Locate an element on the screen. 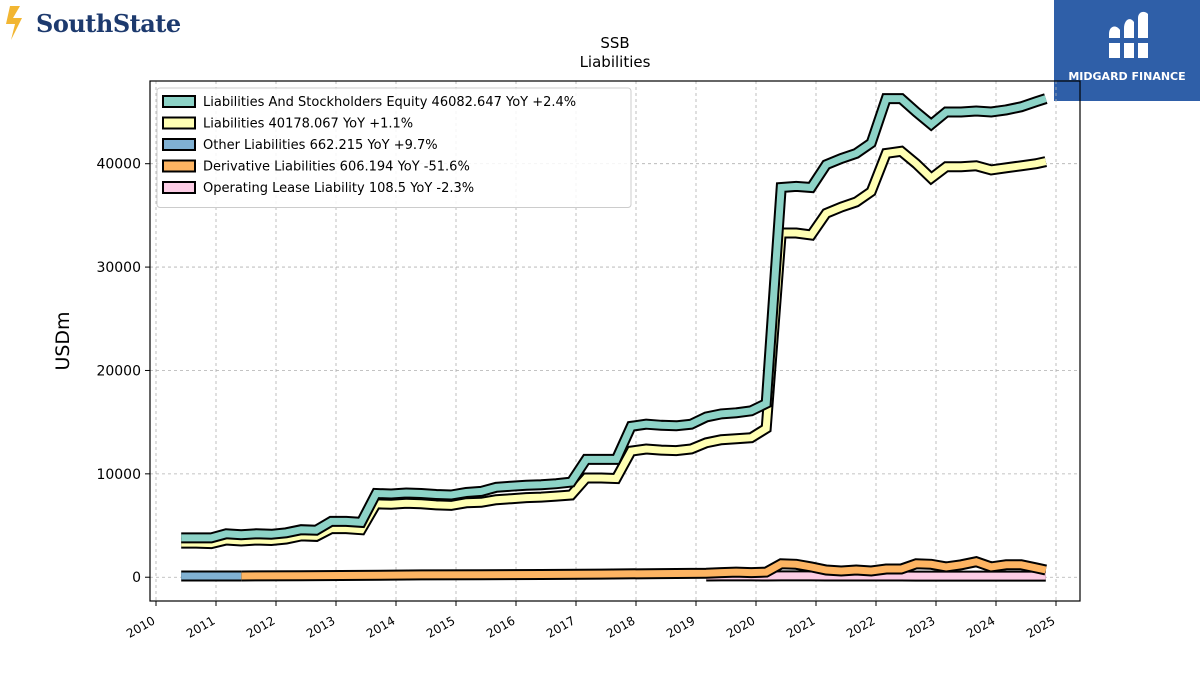 This screenshot has width=1200, height=675. southstate-logo-icon is located at coordinates (14, 23).